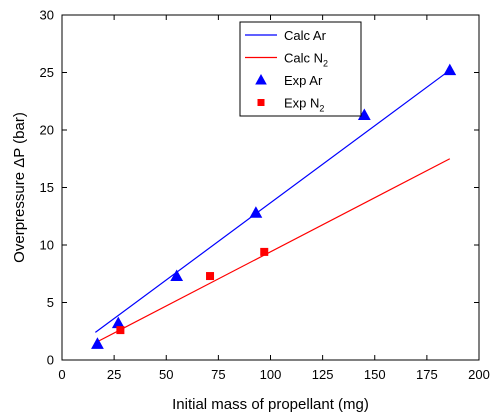  I want to click on x-tick-label: 50, so click(166, 374).